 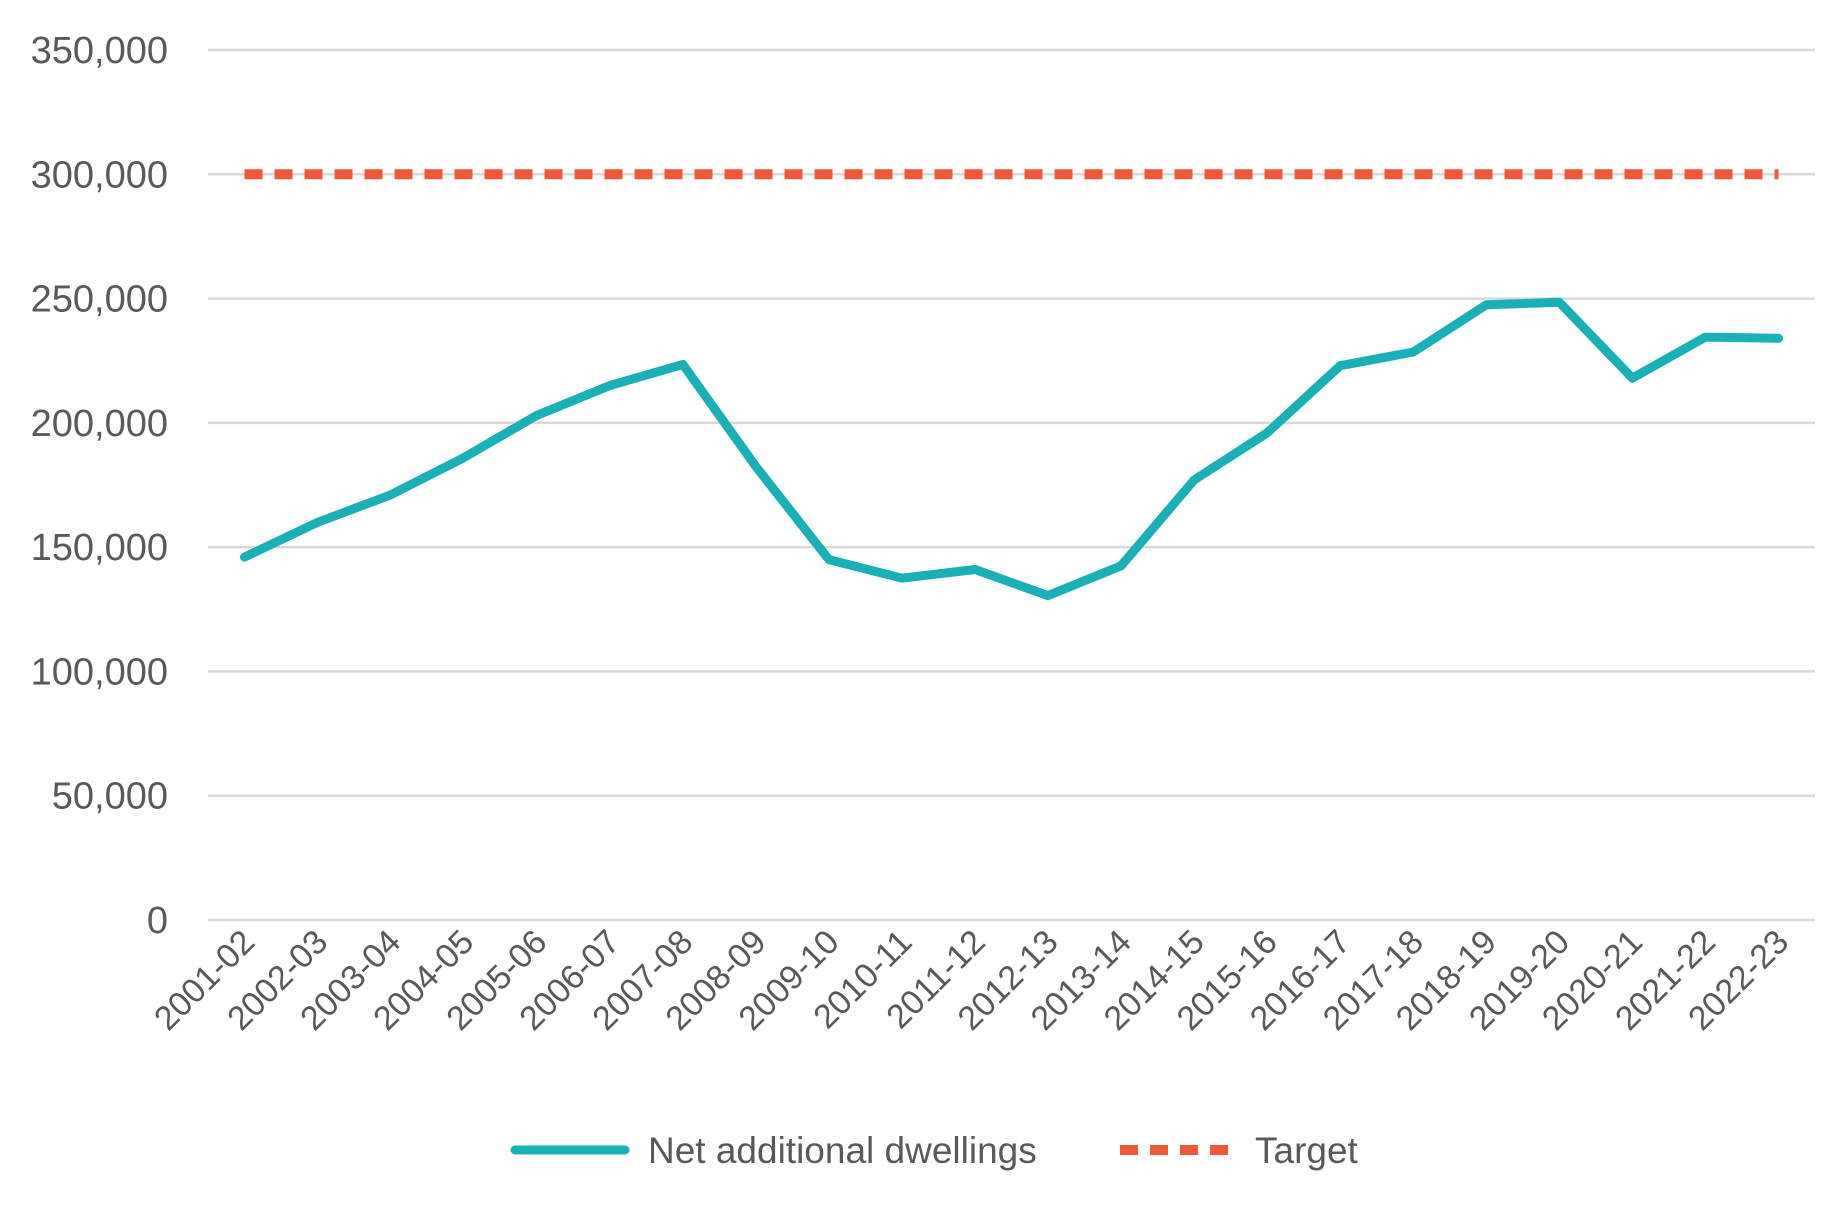 I want to click on y-tick-label: 150,000, so click(x=99, y=548).